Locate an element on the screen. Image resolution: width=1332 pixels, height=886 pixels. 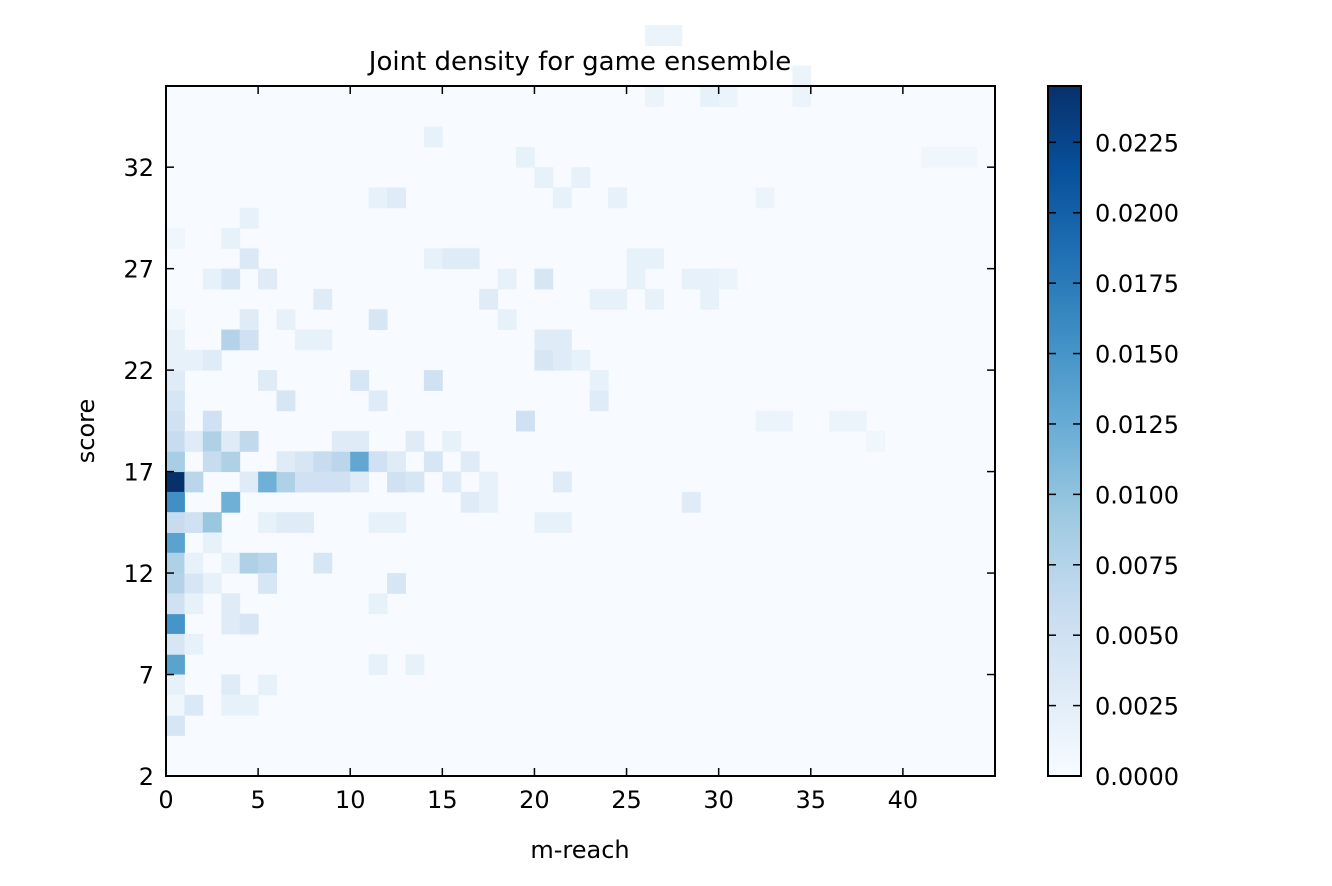
y-axis-label: score is located at coordinates (86, 431).